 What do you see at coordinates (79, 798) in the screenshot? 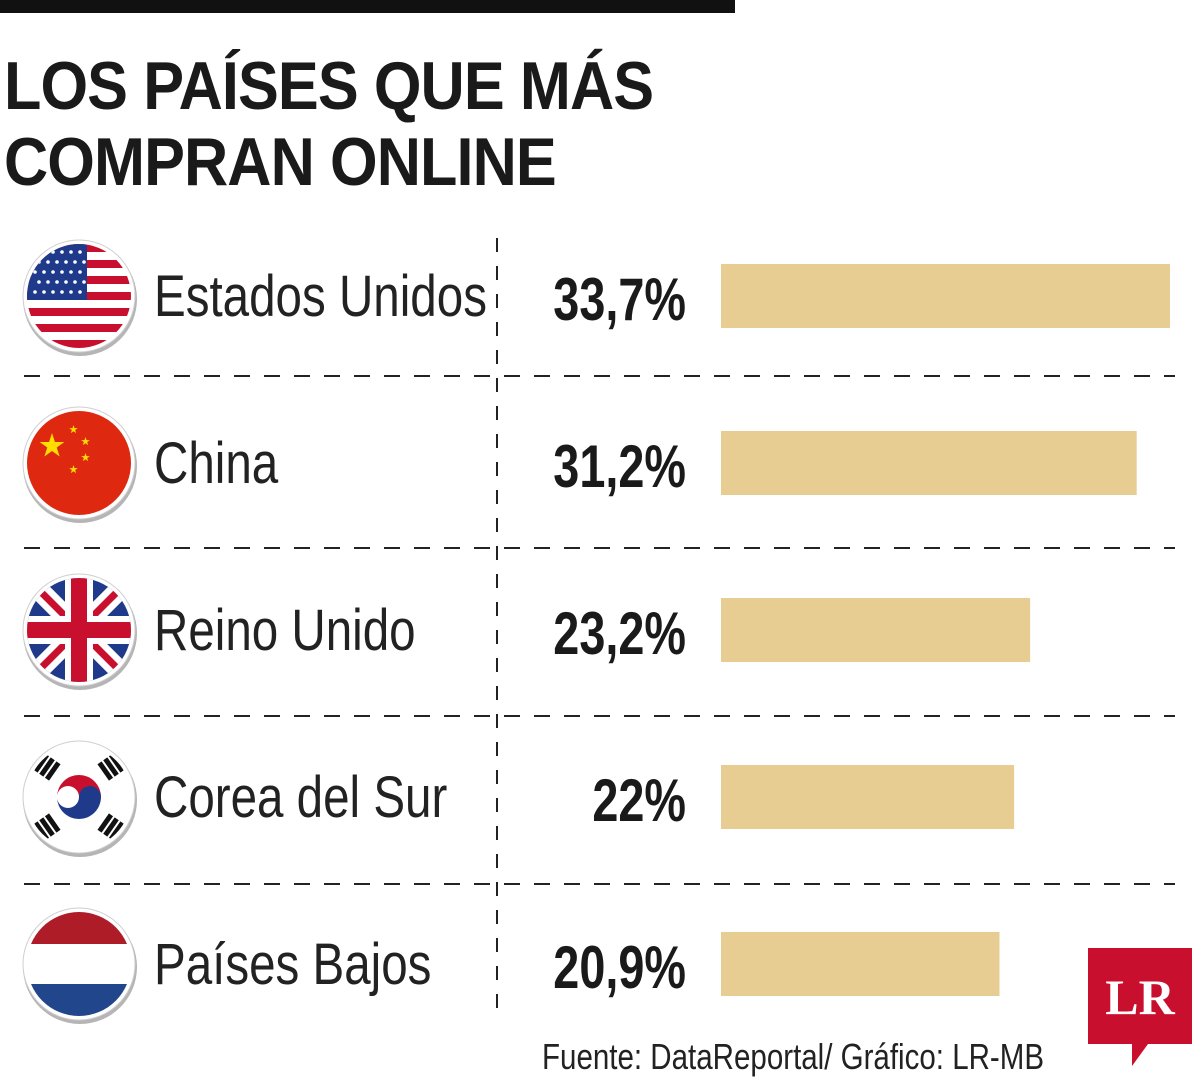
I see `south-korea-flag-icon` at bounding box center [79, 798].